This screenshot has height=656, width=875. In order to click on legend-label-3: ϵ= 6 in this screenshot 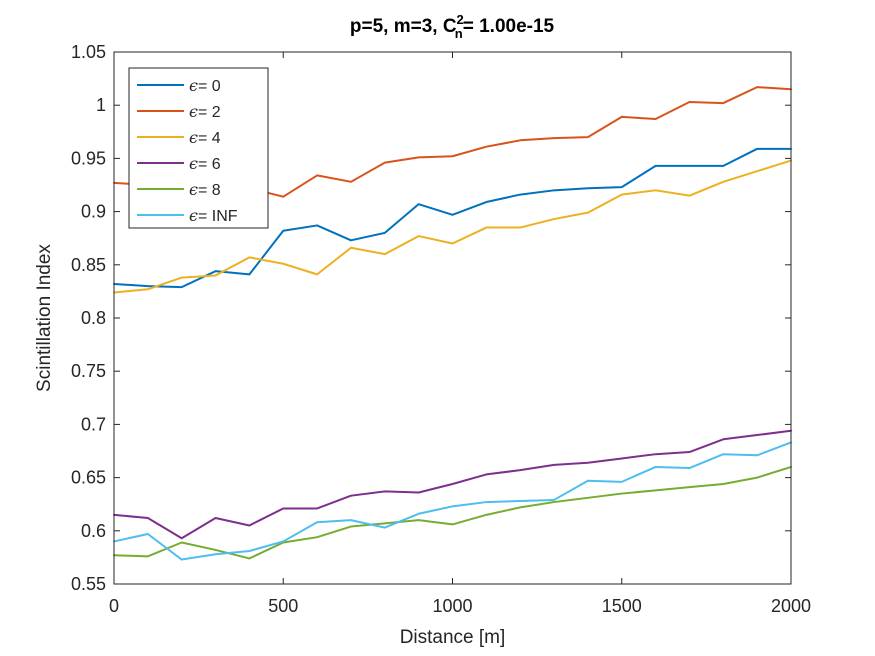, I will do `click(205, 163)`.